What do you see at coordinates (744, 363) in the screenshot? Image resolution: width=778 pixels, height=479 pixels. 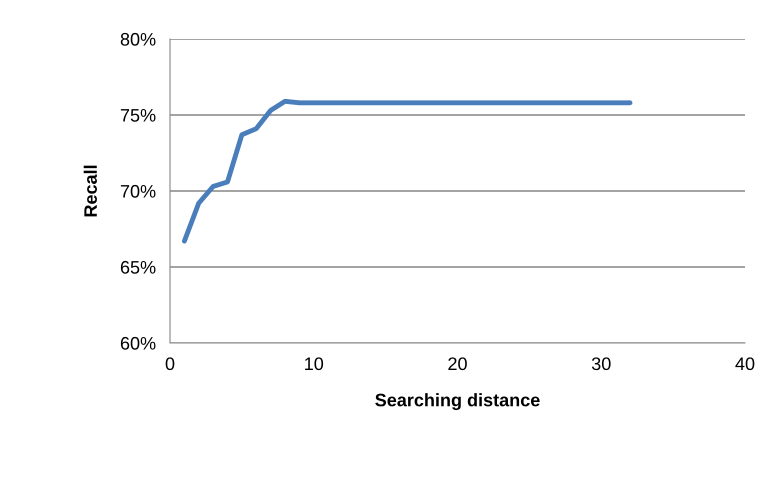 I see `x-tick-label: 40` at bounding box center [744, 363].